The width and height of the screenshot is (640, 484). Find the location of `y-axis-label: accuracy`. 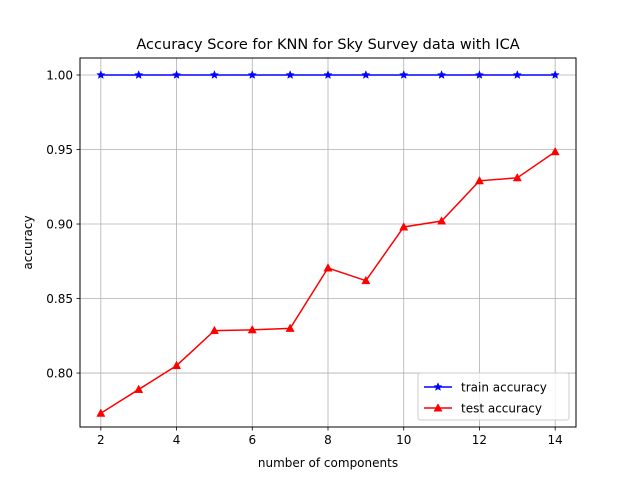

y-axis-label: accuracy is located at coordinates (28, 242).